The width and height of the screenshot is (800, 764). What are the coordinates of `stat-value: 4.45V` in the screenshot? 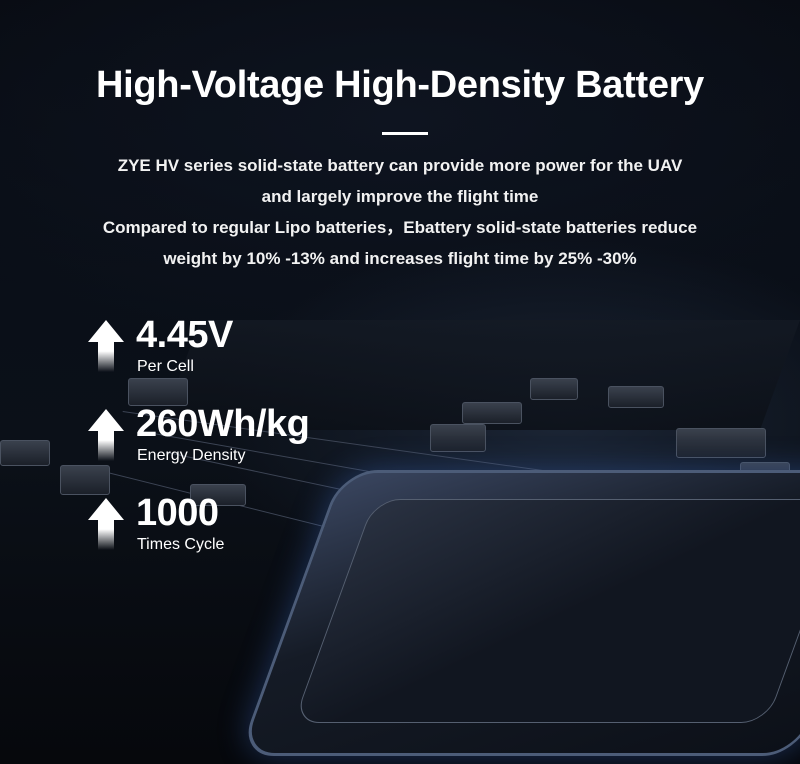 It's located at (184, 335).